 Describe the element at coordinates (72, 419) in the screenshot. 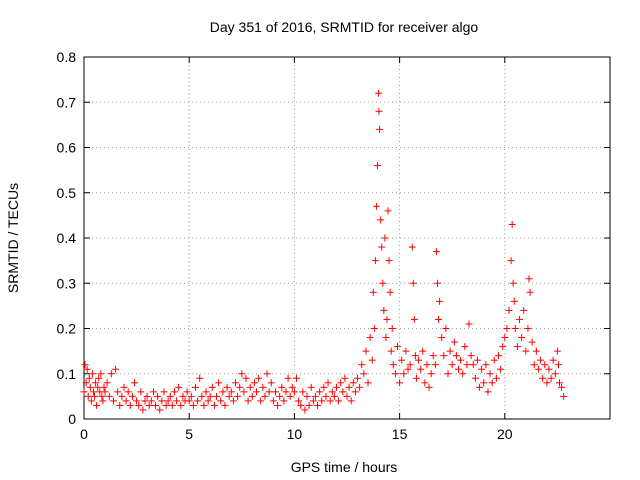

I see `y-tick-label: 0` at that location.